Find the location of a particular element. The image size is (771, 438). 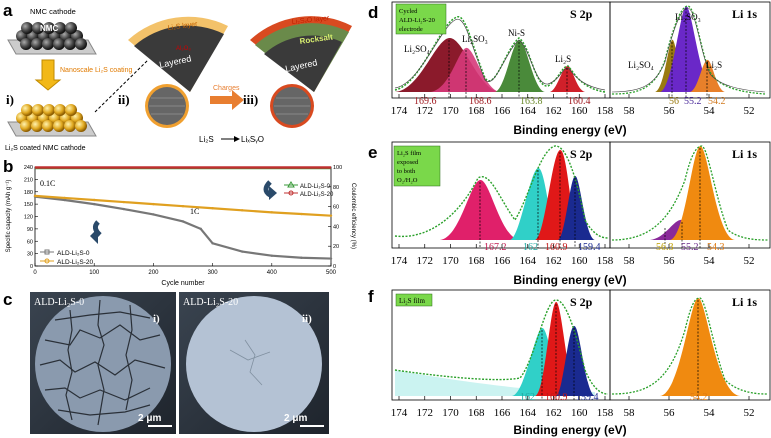

sem-disc-left is located at coordinates (103, 364).